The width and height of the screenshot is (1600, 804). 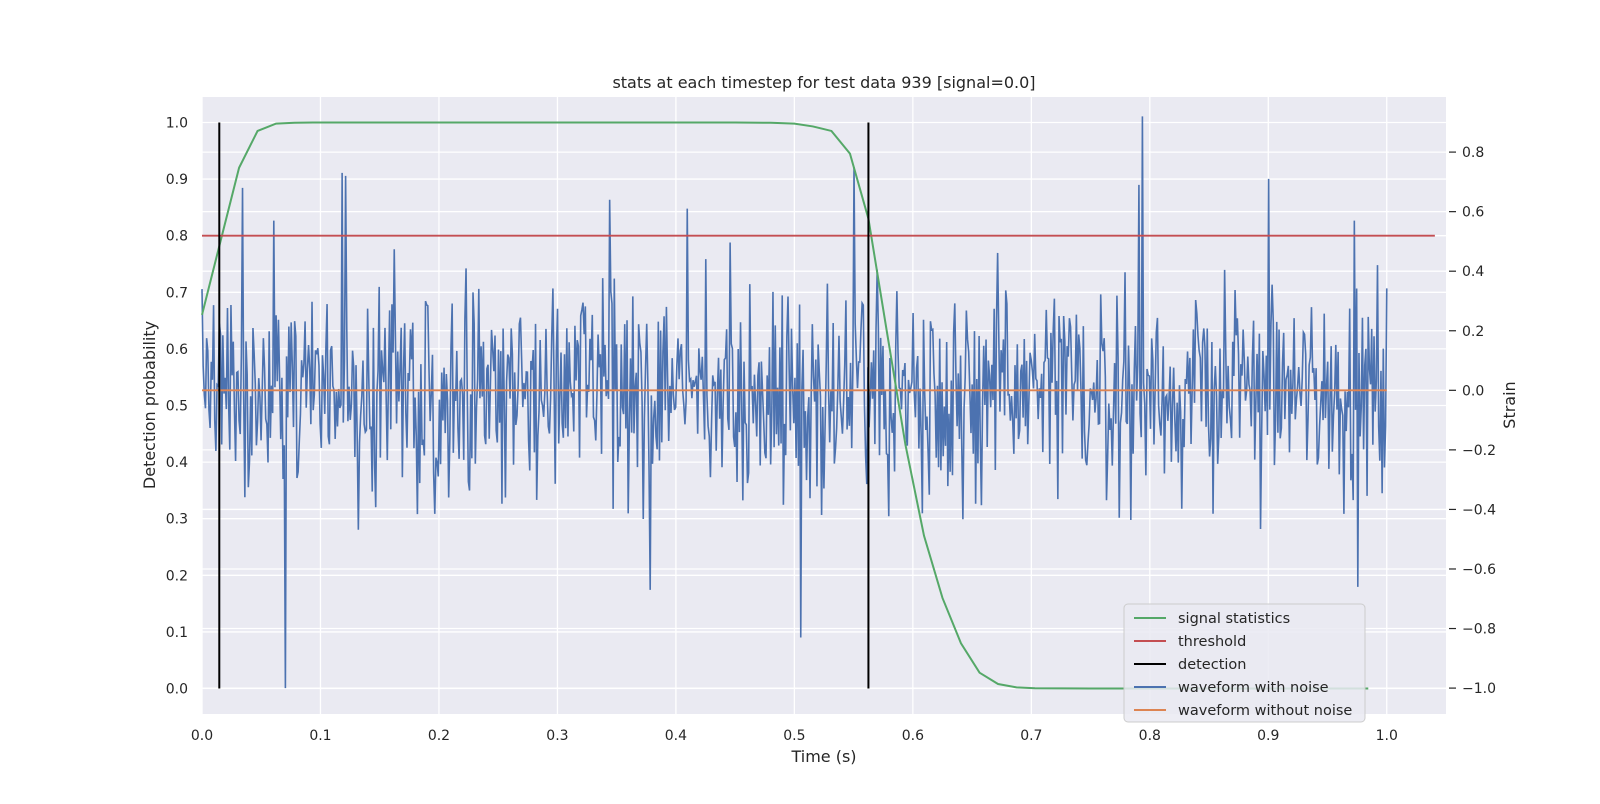 What do you see at coordinates (1387, 736) in the screenshot?
I see `x-tick-label: 1.0` at bounding box center [1387, 736].